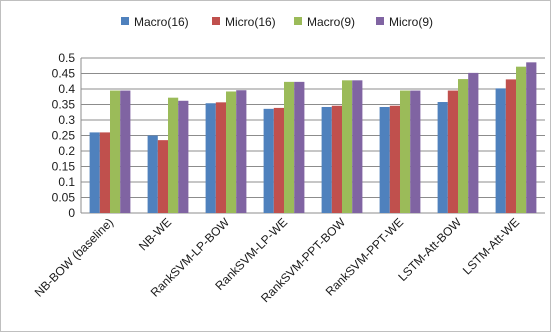  Describe the element at coordinates (220, 157) in the screenshot. I see `bar-micro-16-ranksvm-lp-bow` at that location.